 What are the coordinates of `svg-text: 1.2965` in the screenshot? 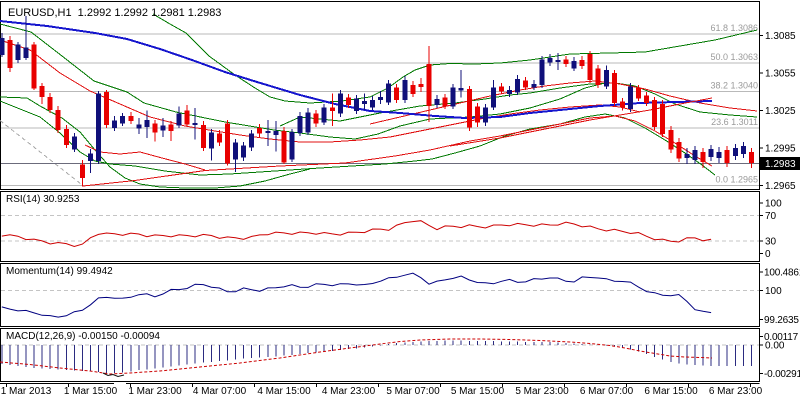 It's located at (780, 186).